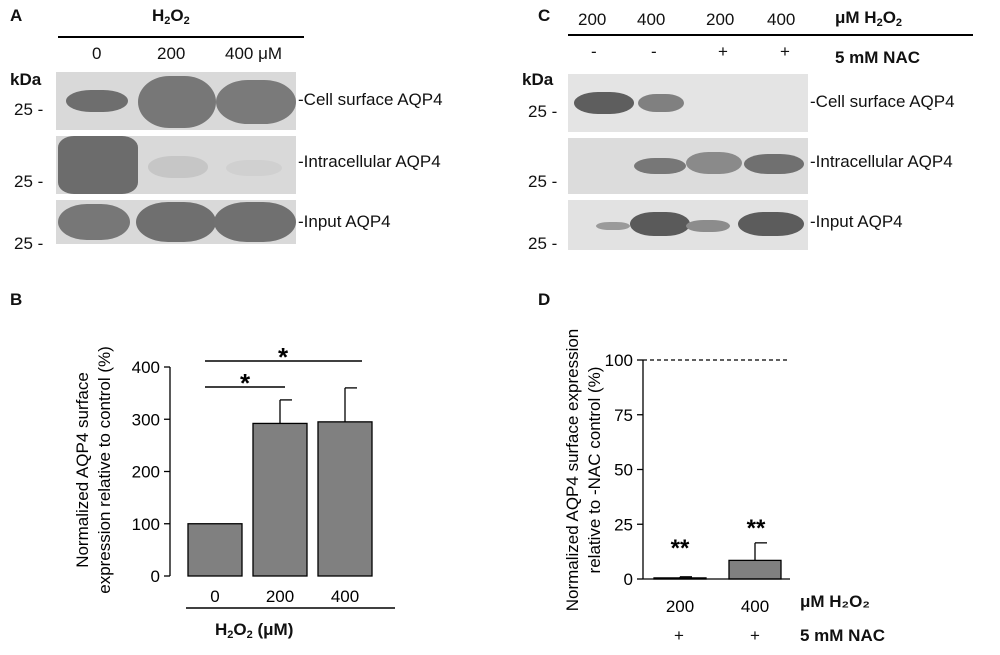 The image size is (1000, 655). What do you see at coordinates (538, 79) in the screenshot?
I see `panel-c-kda-label: kDa` at bounding box center [538, 79].